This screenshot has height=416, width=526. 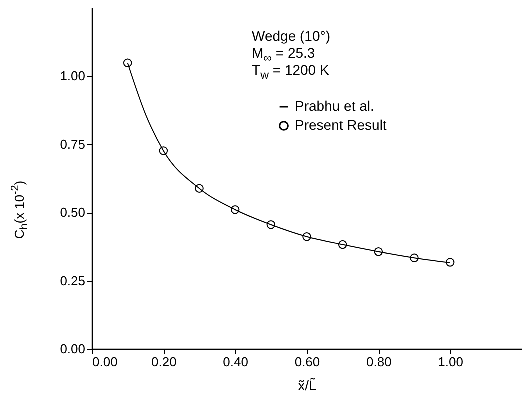 What do you see at coordinates (73, 144) in the screenshot?
I see `y-tick-label: 0.75` at bounding box center [73, 144].